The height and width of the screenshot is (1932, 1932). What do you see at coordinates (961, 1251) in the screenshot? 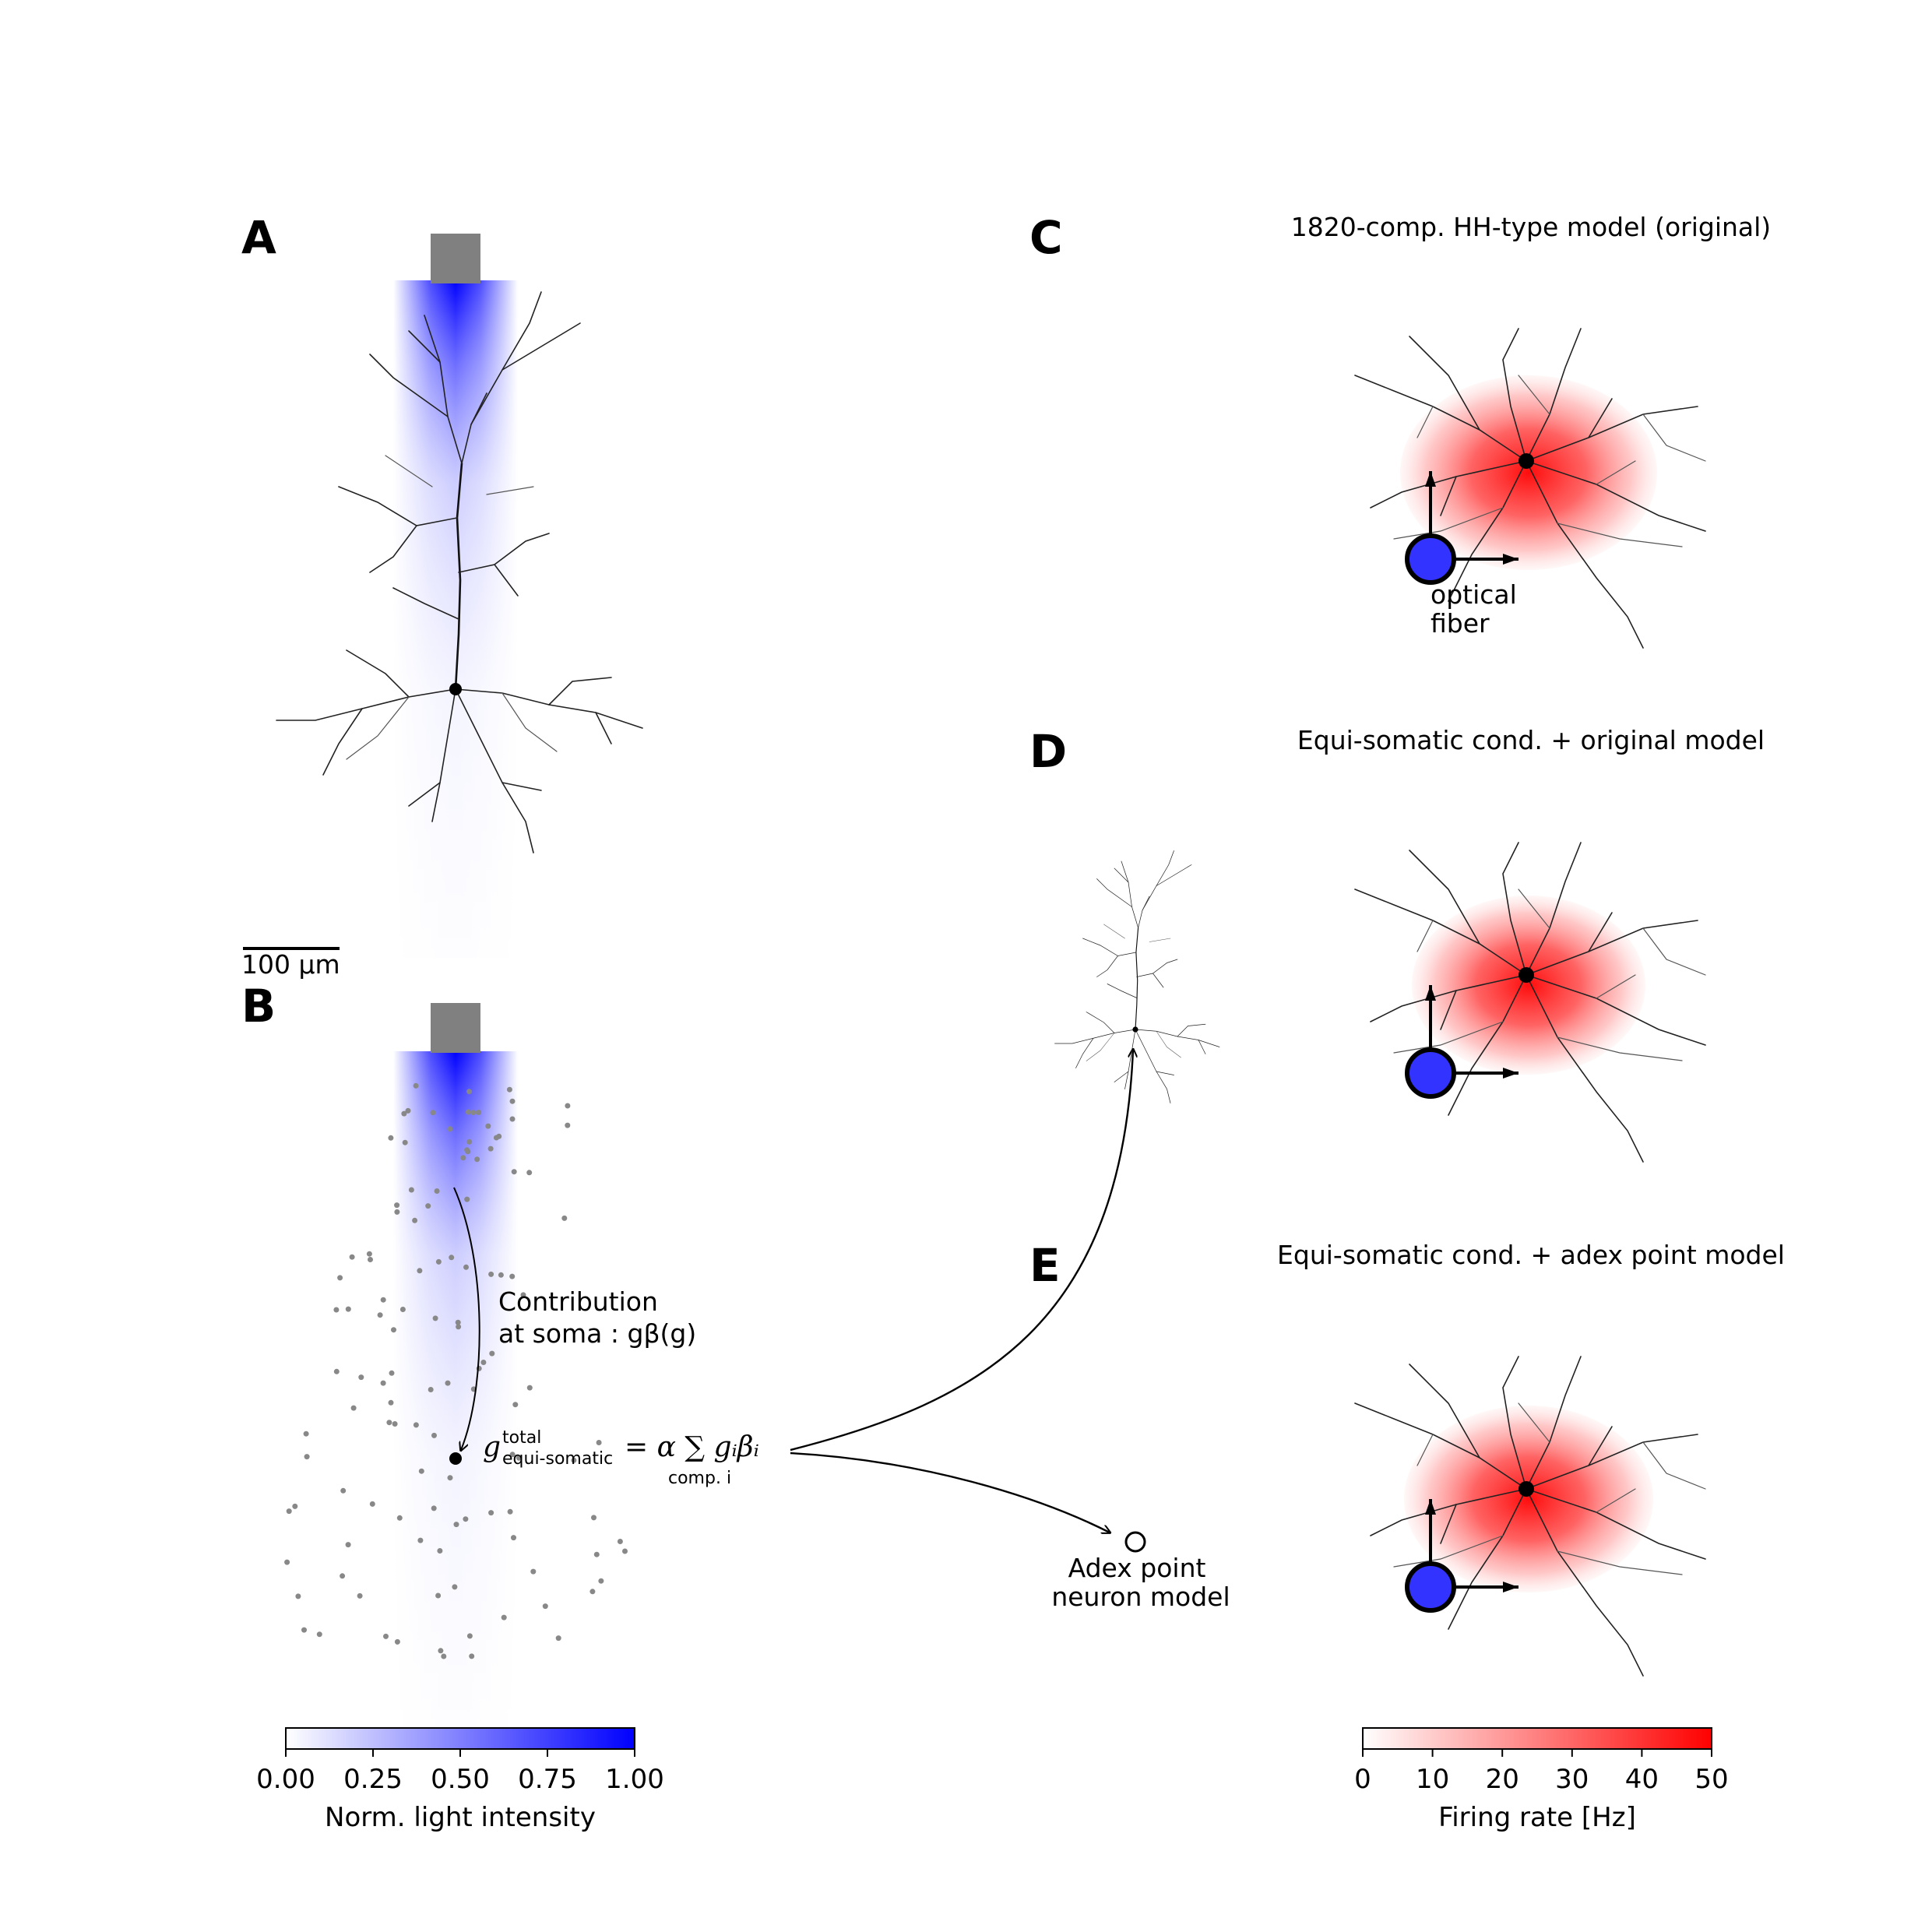
I see `arrow-to-model-d` at bounding box center [961, 1251].